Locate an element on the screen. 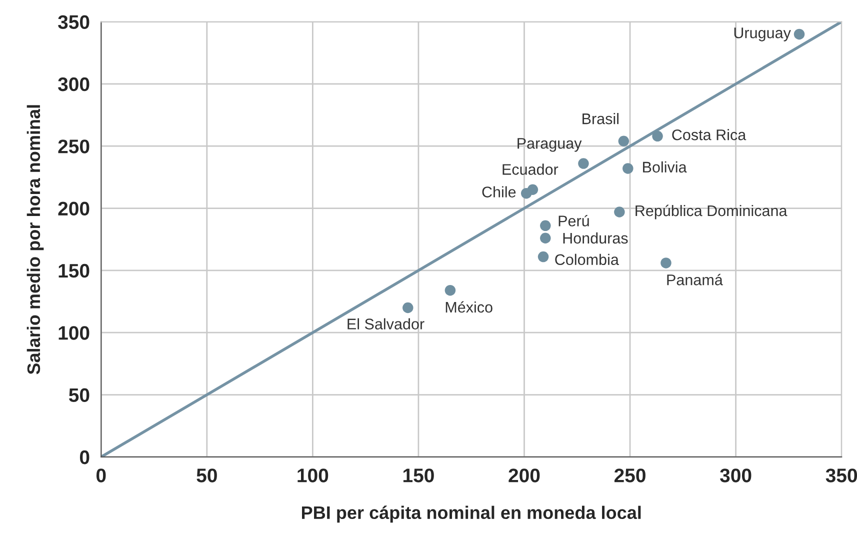  annotation: Panamá is located at coordinates (695, 280).